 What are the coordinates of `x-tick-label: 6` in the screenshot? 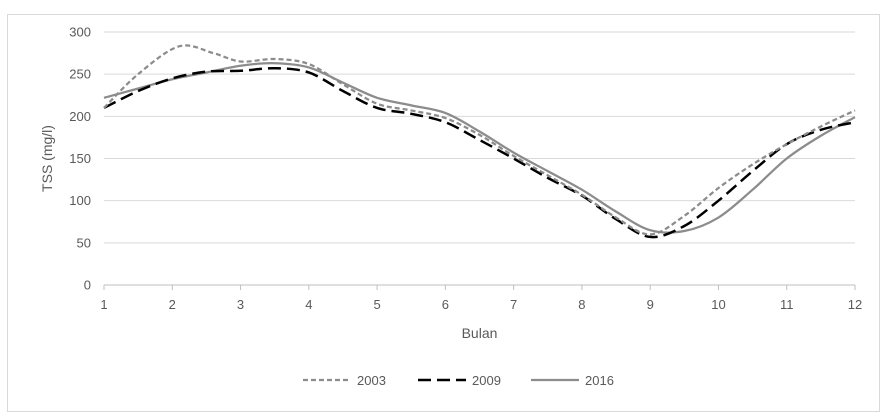 It's located at (445, 304).